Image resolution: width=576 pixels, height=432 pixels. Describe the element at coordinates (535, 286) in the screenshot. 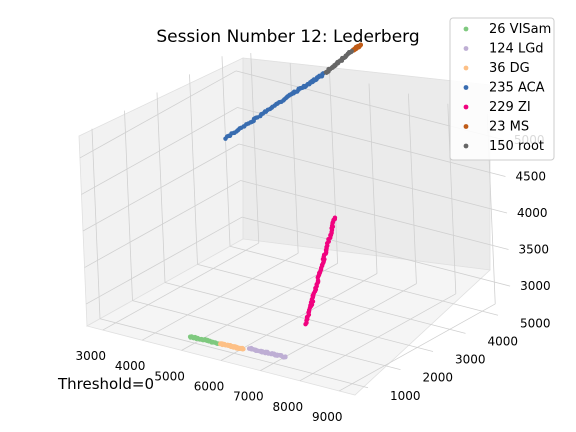

I see `z-tick-label: 3000` at that location.